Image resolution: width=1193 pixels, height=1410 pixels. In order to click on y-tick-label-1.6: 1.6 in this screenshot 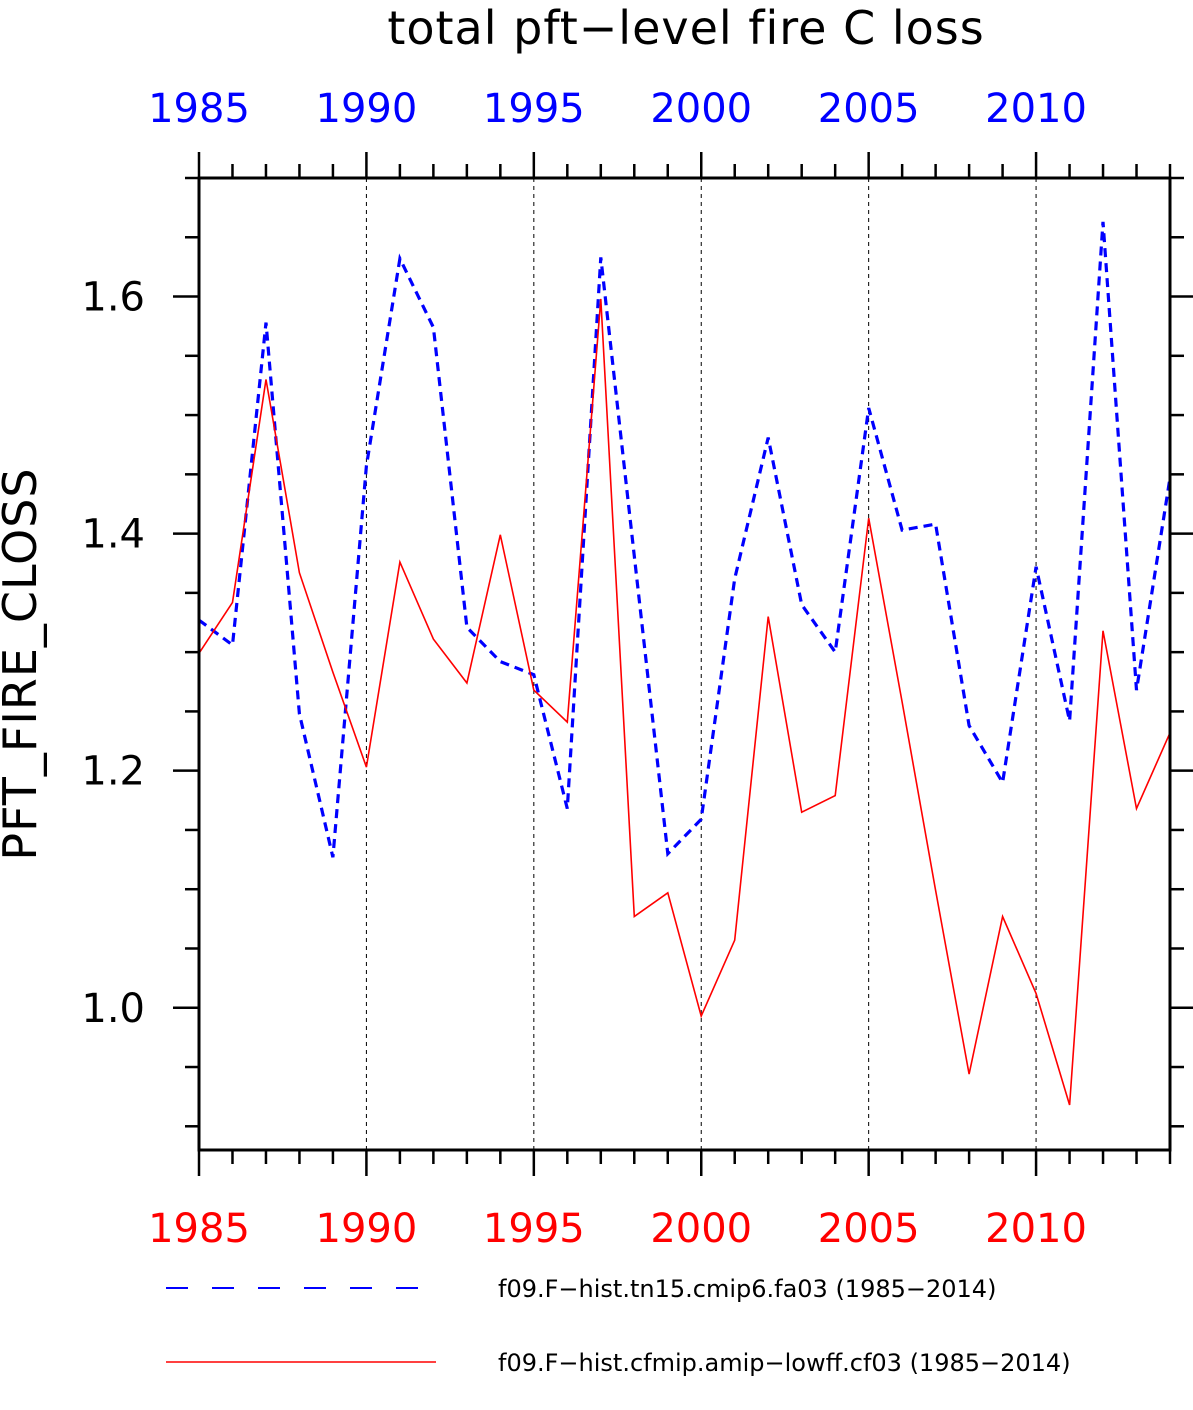, I will do `click(113, 298)`.